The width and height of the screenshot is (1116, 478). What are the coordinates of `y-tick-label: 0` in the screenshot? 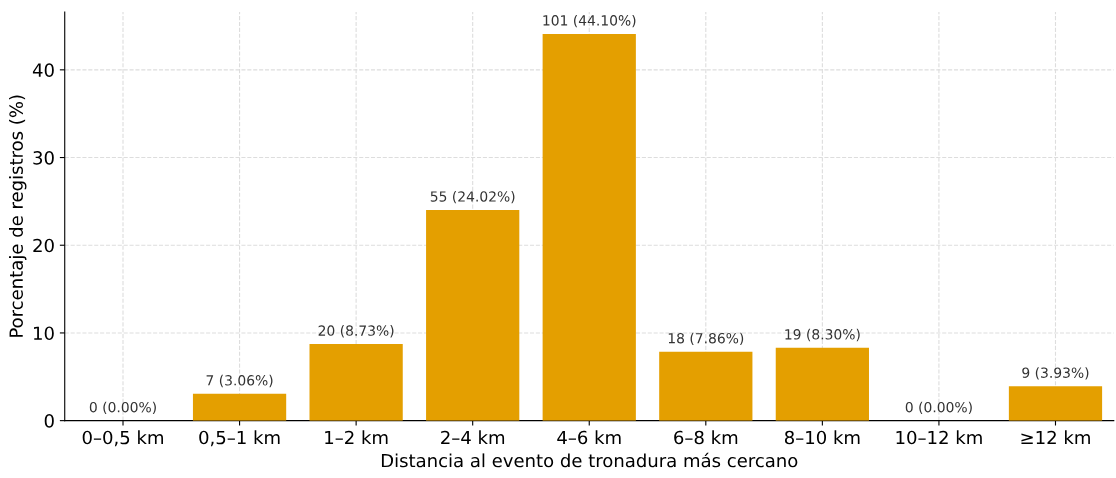 It's located at (49, 421).